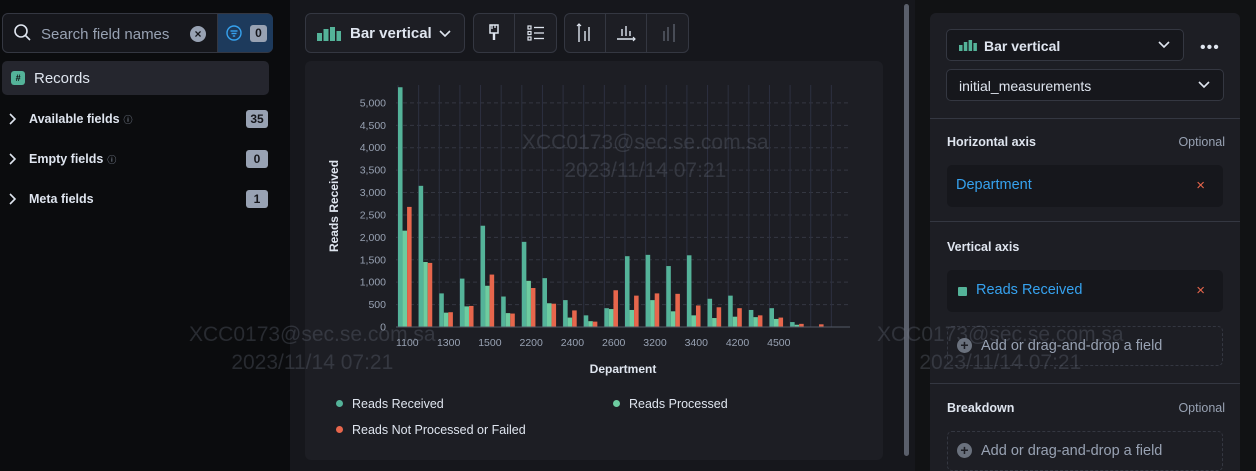 This screenshot has width=1256, height=471. Describe the element at coordinates (383, 328) in the screenshot. I see `y-tick-label: 0` at that location.